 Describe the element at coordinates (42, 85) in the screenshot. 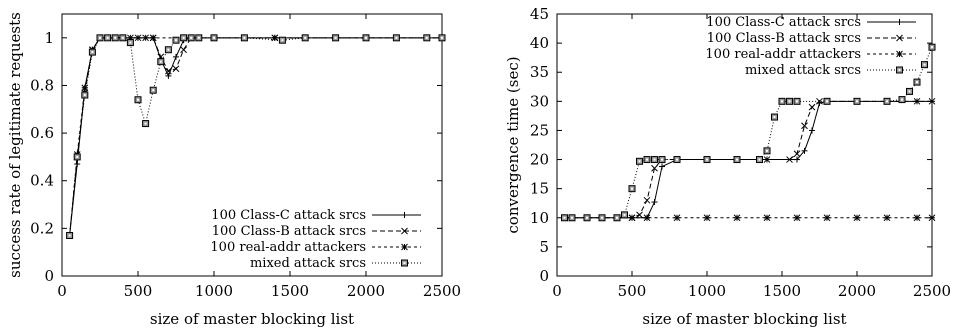

I see `y-tick-label: 0.8` at that location.